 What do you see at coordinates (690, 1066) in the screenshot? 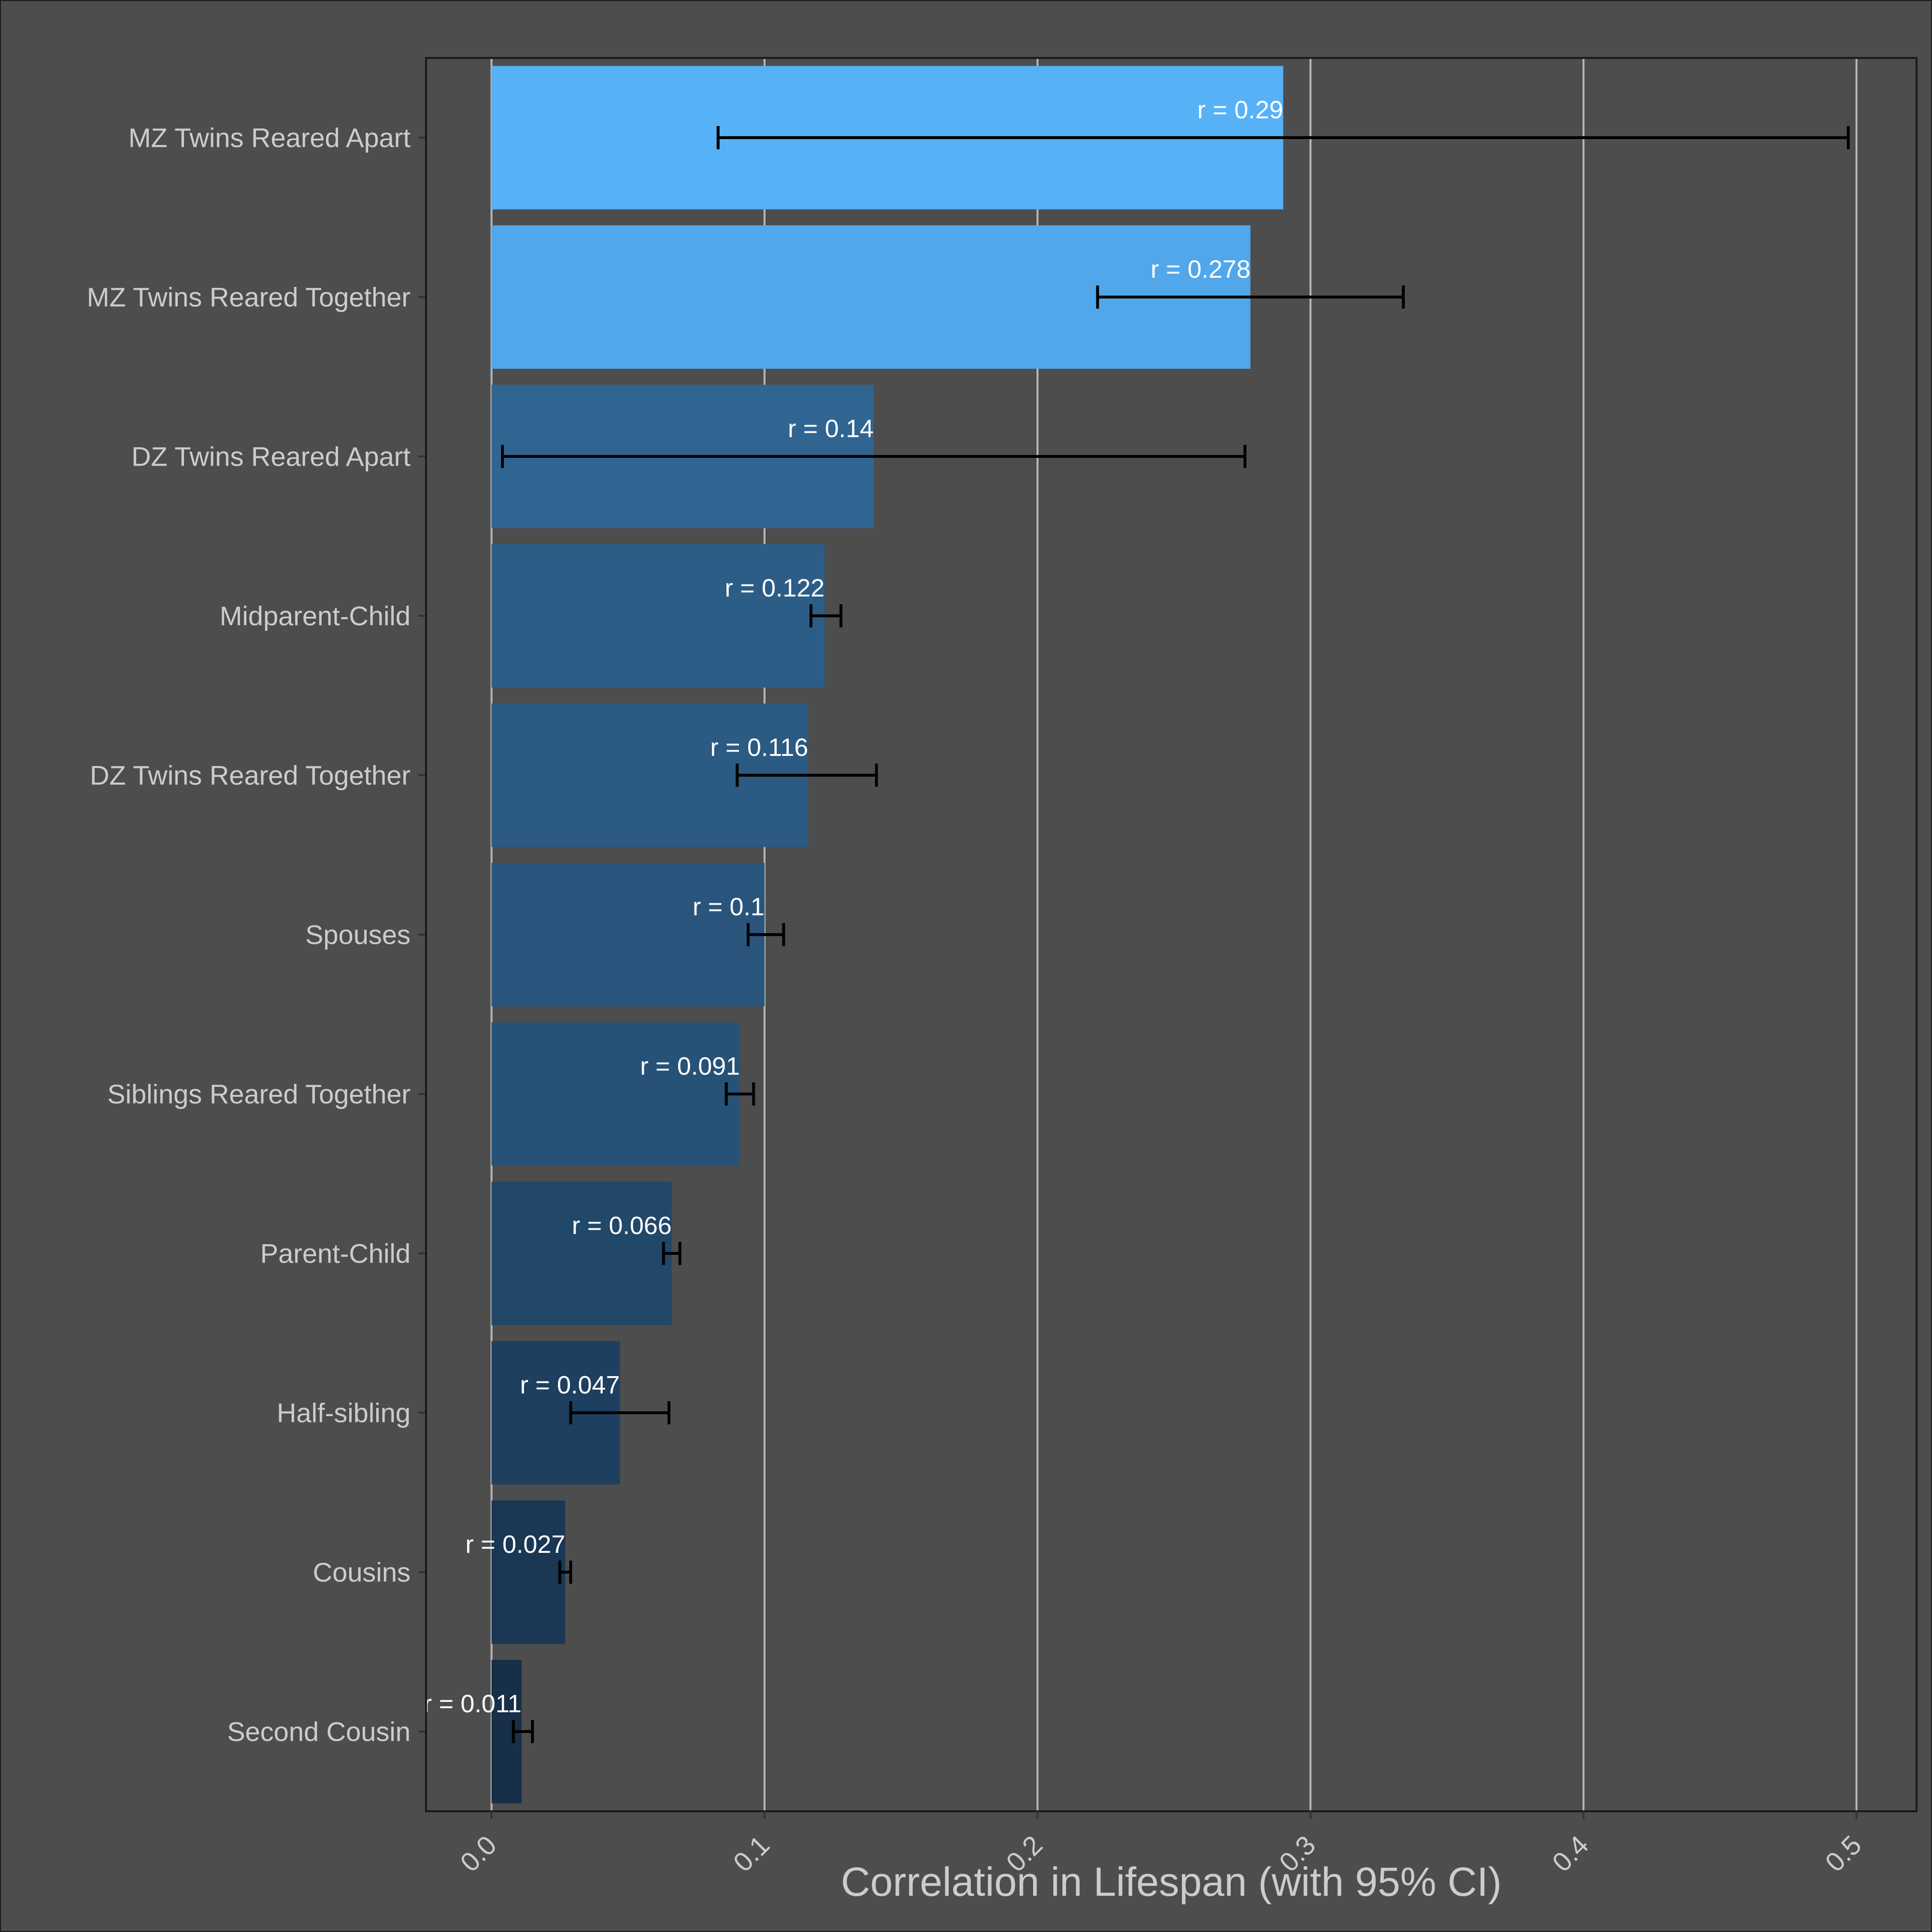
I see `data-label-6: r = 0.091` at bounding box center [690, 1066].